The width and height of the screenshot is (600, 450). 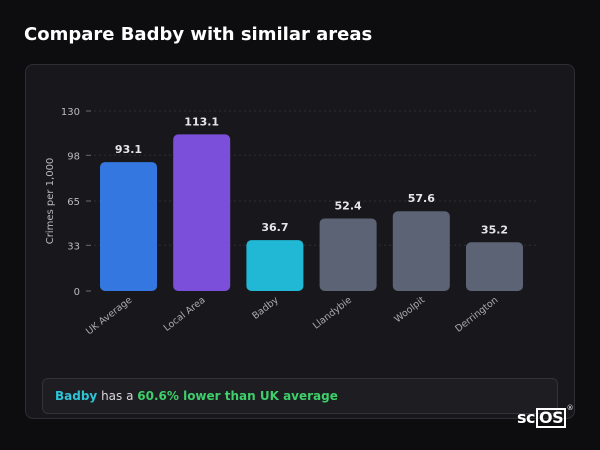 I want to click on bar-local-area, so click(x=202, y=212).